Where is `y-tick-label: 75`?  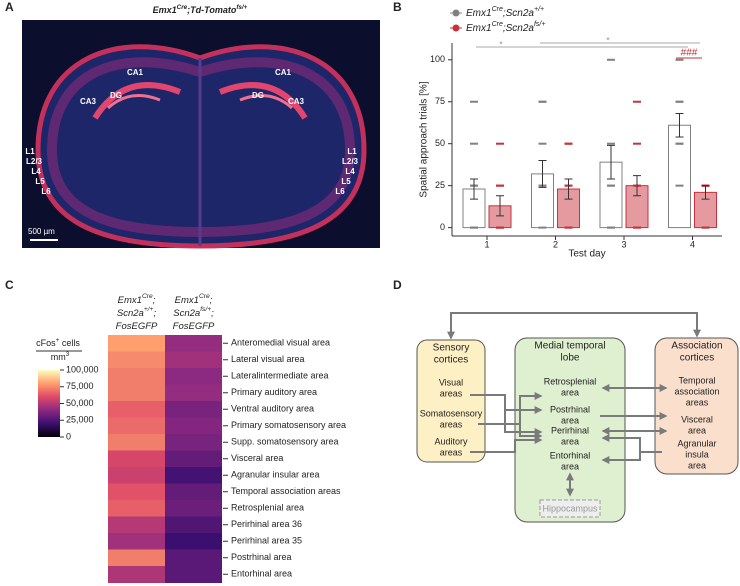 y-tick-label: 75 is located at coordinates (440, 101).